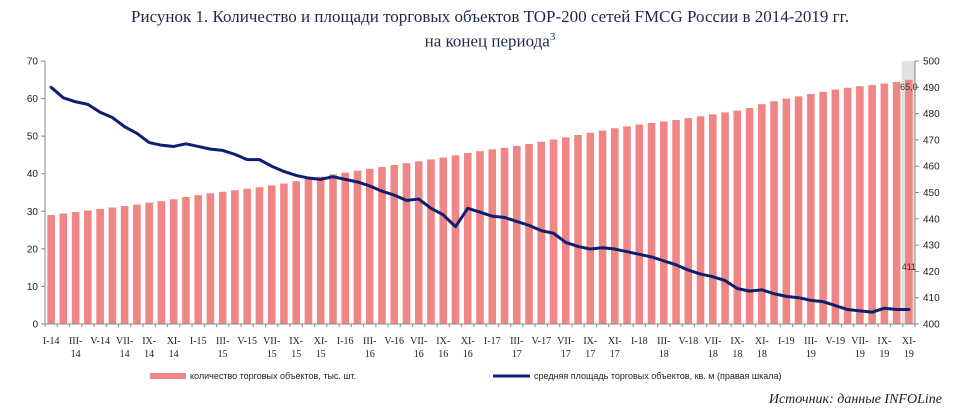 This screenshot has height=415, width=980. I want to click on x-tick-label-10: XI-, so click(174, 341).